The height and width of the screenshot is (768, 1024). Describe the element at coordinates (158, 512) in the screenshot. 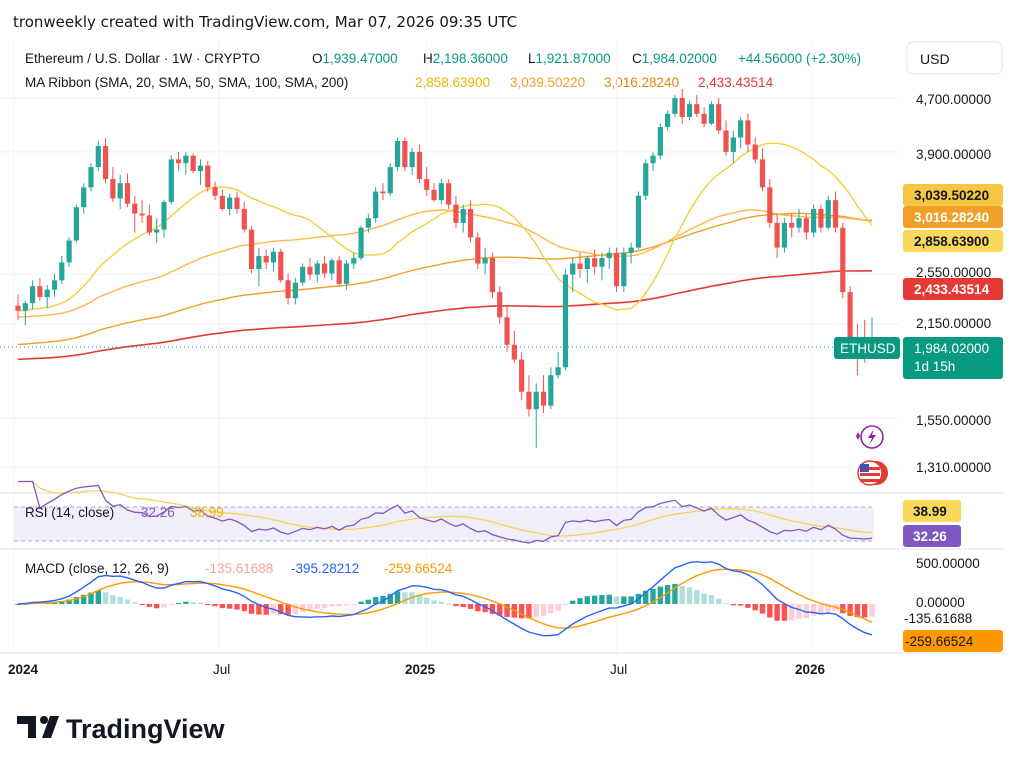

I see `rsi-value: 32.26` at that location.